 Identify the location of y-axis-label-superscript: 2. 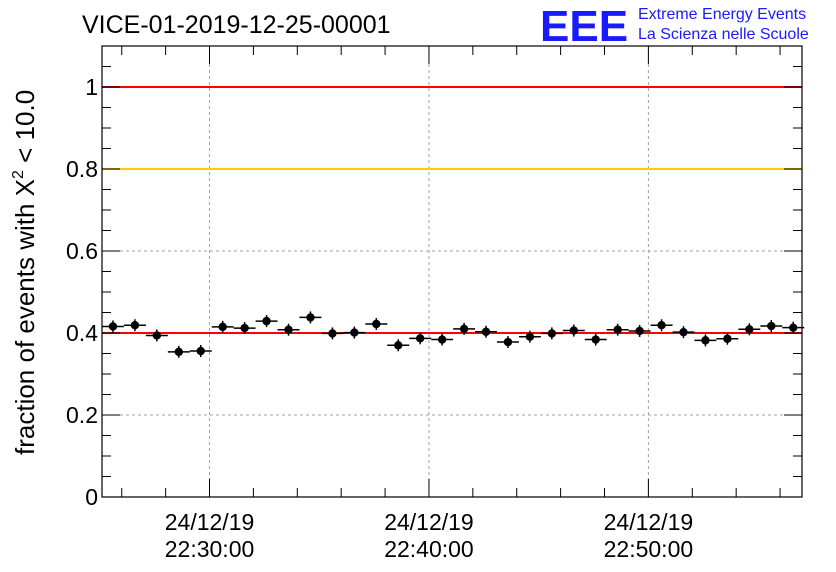
(18, 174).